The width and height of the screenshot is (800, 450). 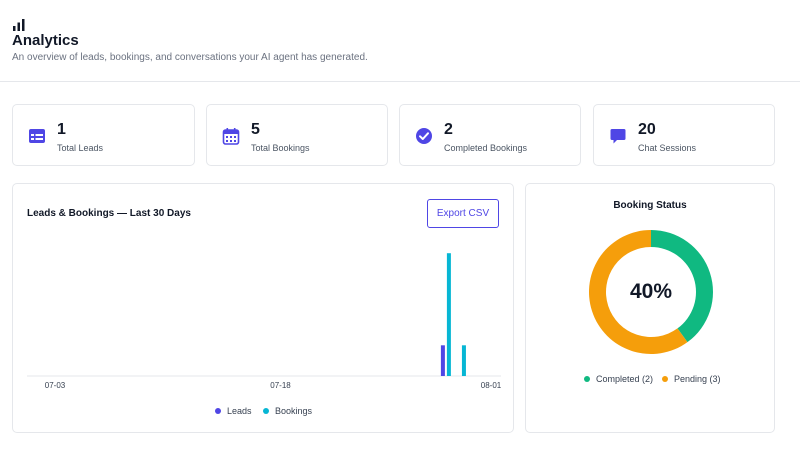 I want to click on legend-label: Bookings, so click(x=294, y=411).